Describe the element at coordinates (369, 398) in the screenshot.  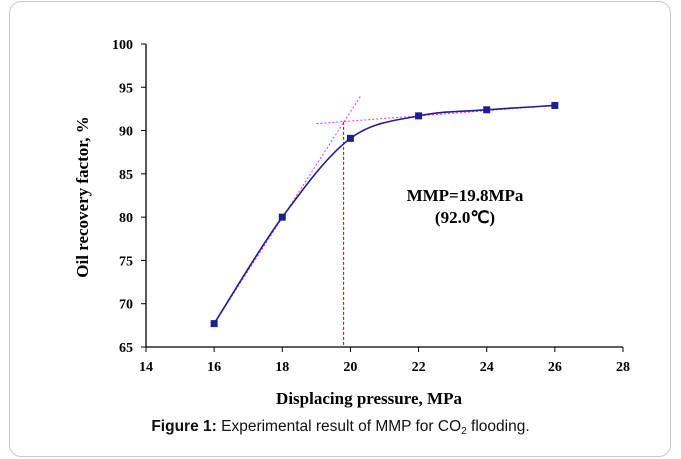
I see `x-axis-label: Displacing pressure, MPa` at that location.